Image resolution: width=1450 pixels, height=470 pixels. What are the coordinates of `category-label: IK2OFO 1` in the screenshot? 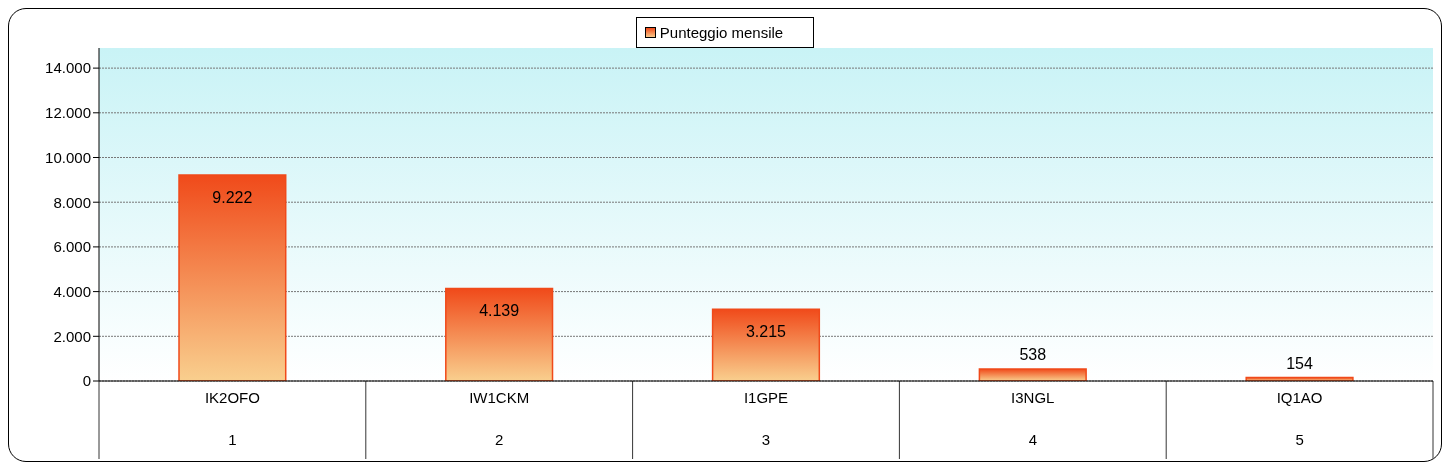 It's located at (232, 418).